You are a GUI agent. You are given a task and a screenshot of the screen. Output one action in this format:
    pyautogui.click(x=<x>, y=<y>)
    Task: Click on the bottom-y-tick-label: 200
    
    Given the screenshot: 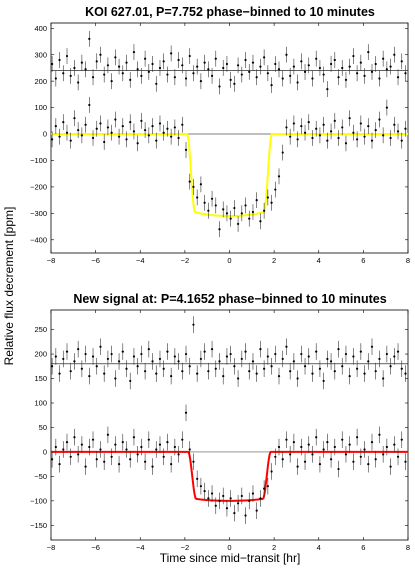 What is the action you would take?
    pyautogui.click(x=40, y=354)
    